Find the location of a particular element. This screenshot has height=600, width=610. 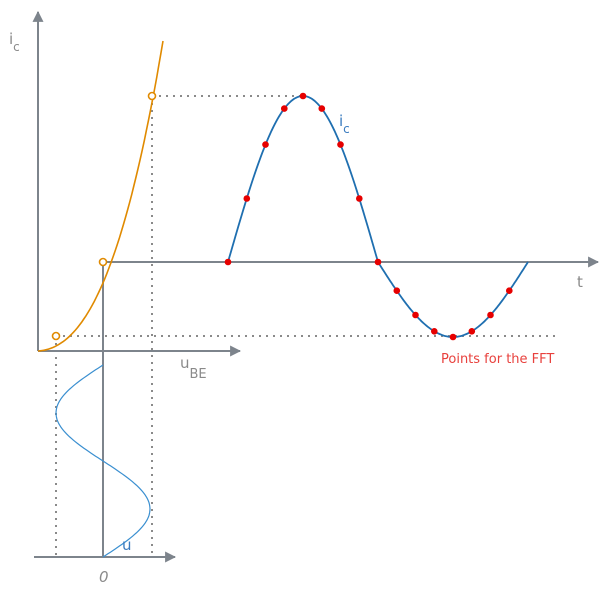

fft-note: Points for the FFT is located at coordinates (497, 359).